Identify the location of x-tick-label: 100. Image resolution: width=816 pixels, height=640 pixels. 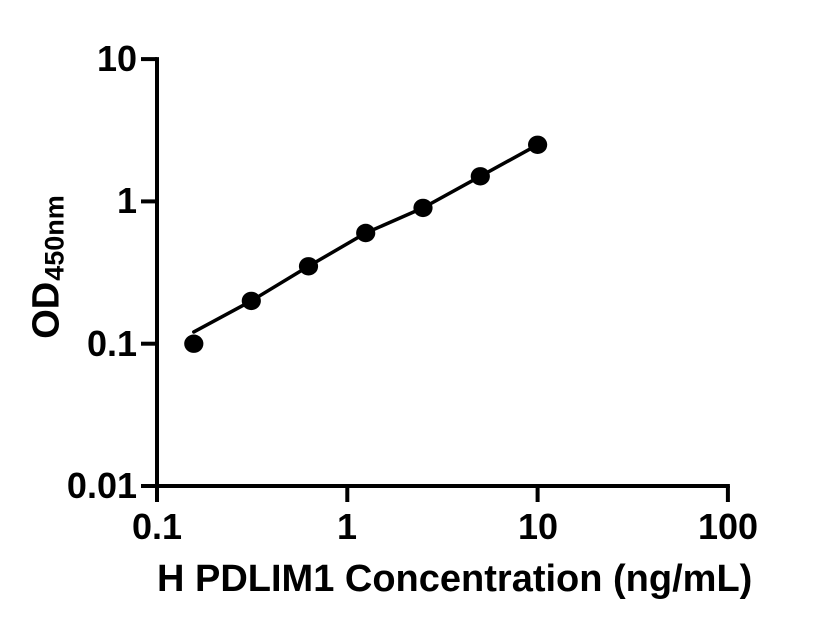
(728, 526).